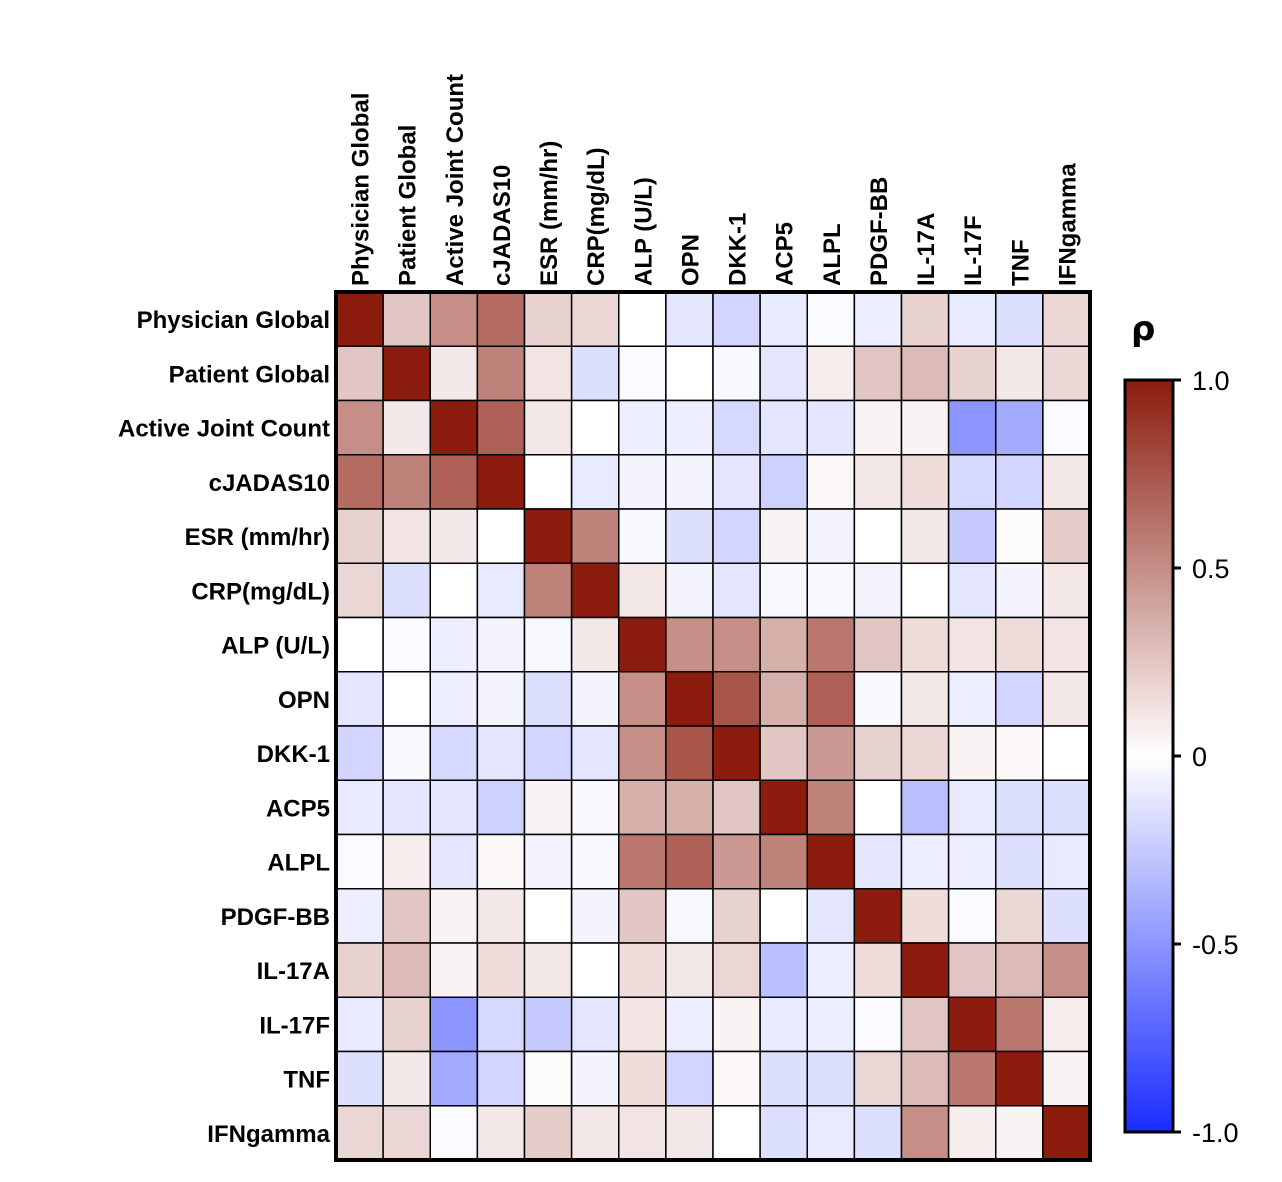 This screenshot has width=1282, height=1182. Describe the element at coordinates (249, 374) in the screenshot. I see `row-label: Patient Global` at that location.